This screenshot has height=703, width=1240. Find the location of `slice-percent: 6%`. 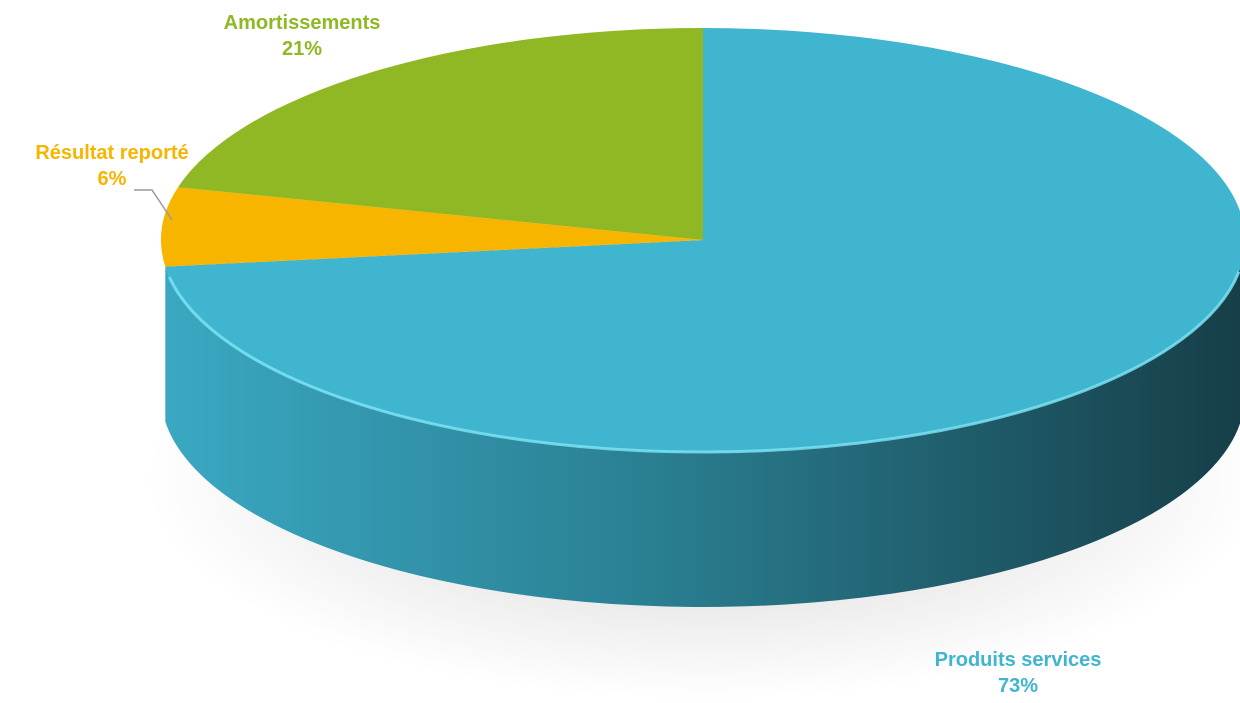

slice-percent: 6% is located at coordinates (112, 179).